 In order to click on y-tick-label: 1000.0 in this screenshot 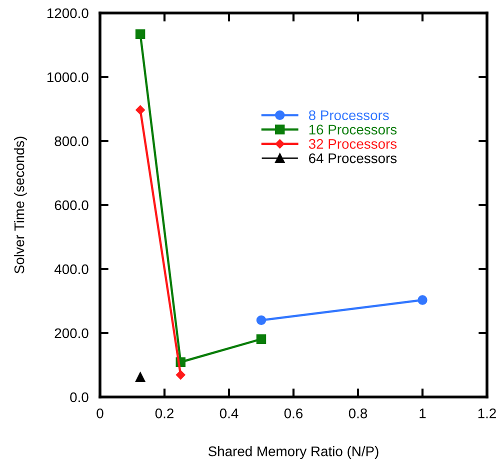, I will do `click(67, 77)`.